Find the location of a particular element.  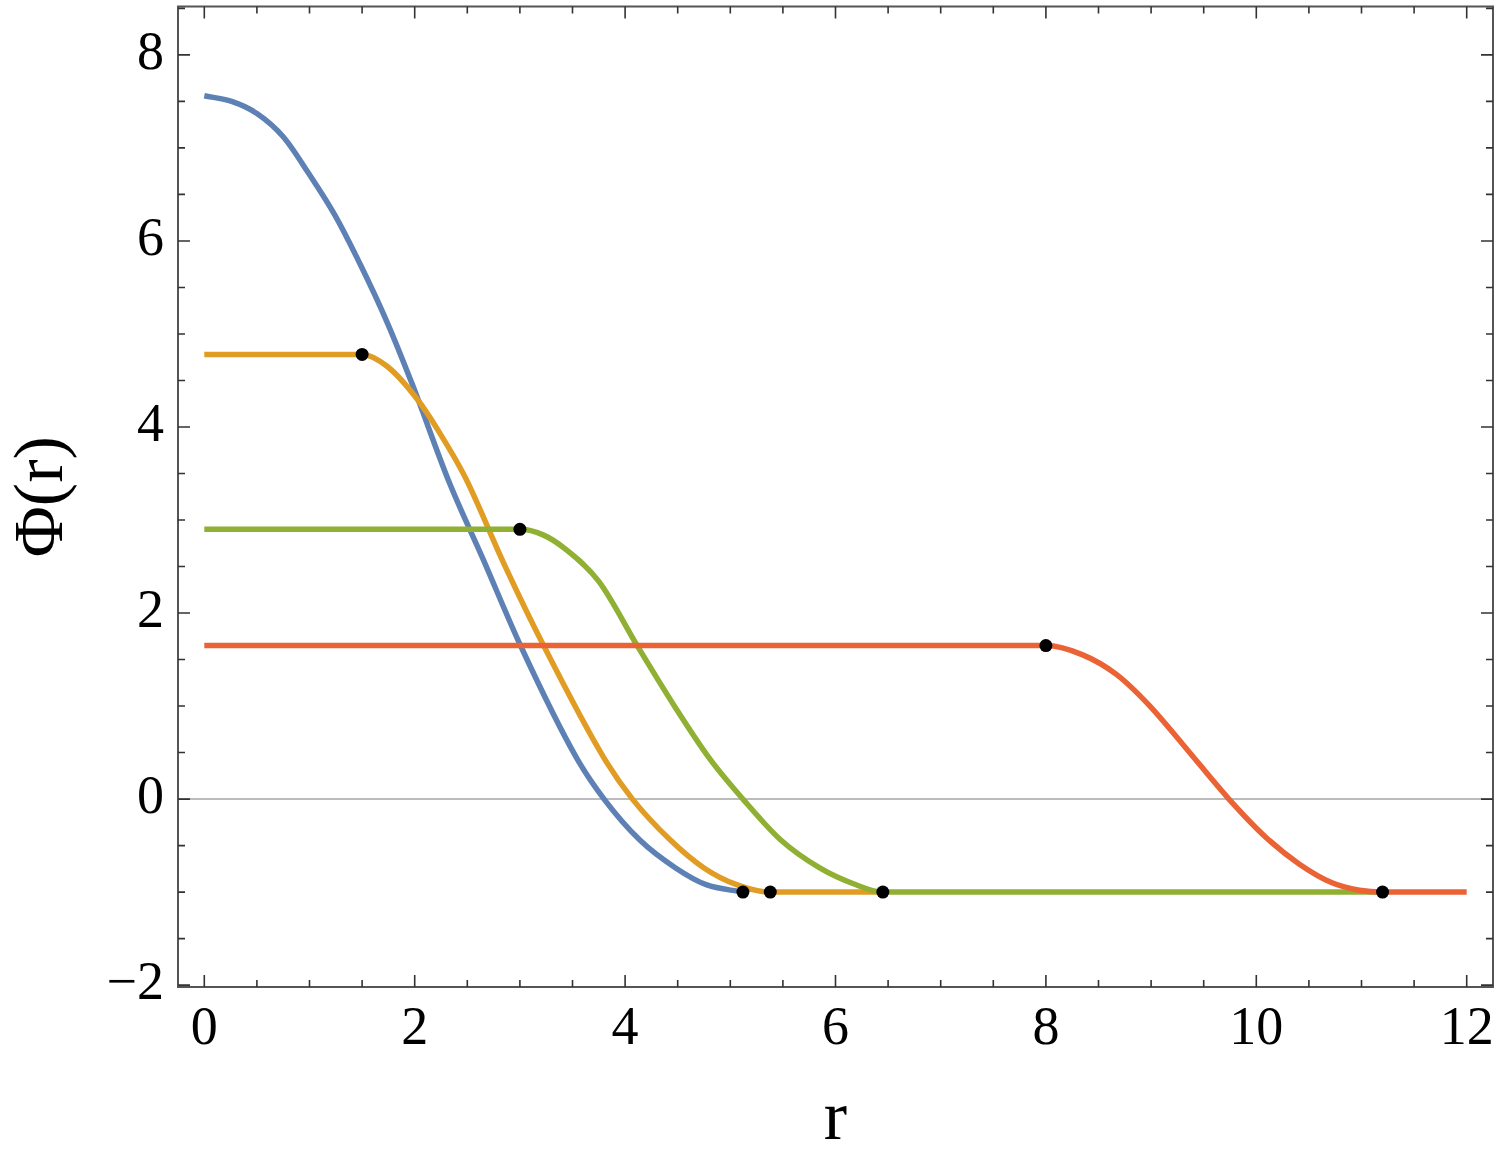

x-tick-label: 6 is located at coordinates (835, 1025).